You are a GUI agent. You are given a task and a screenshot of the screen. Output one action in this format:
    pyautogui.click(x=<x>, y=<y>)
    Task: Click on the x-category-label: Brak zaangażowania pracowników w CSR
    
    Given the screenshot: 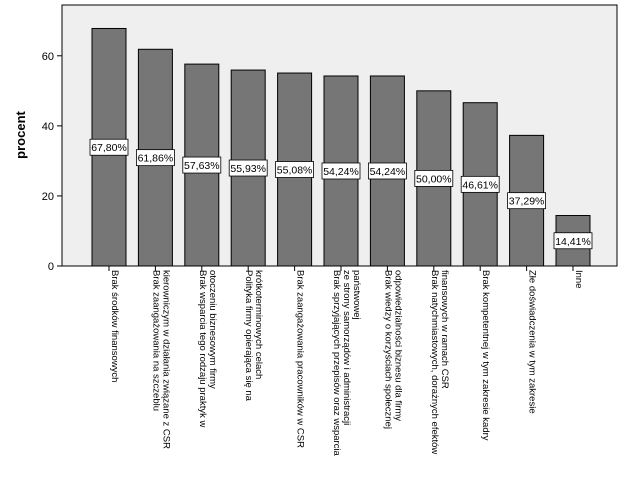 What is the action you would take?
    pyautogui.click(x=300, y=359)
    